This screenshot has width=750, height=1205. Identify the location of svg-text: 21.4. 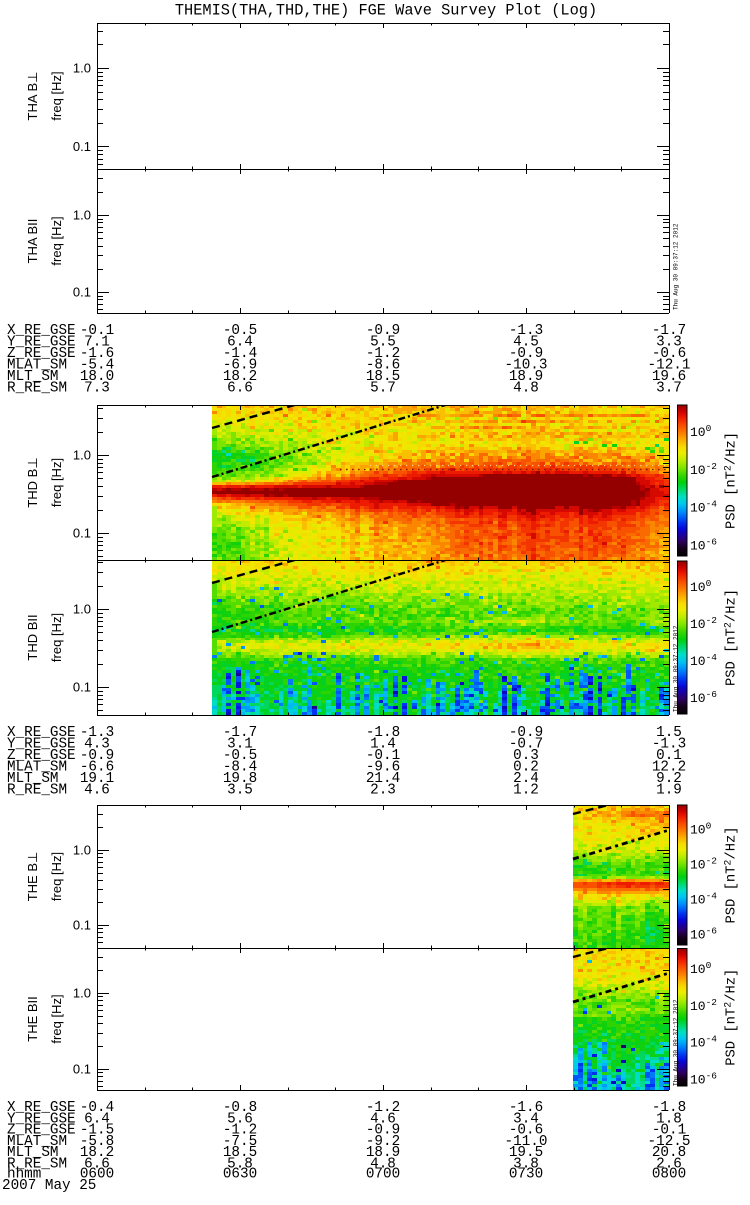
(383, 779).